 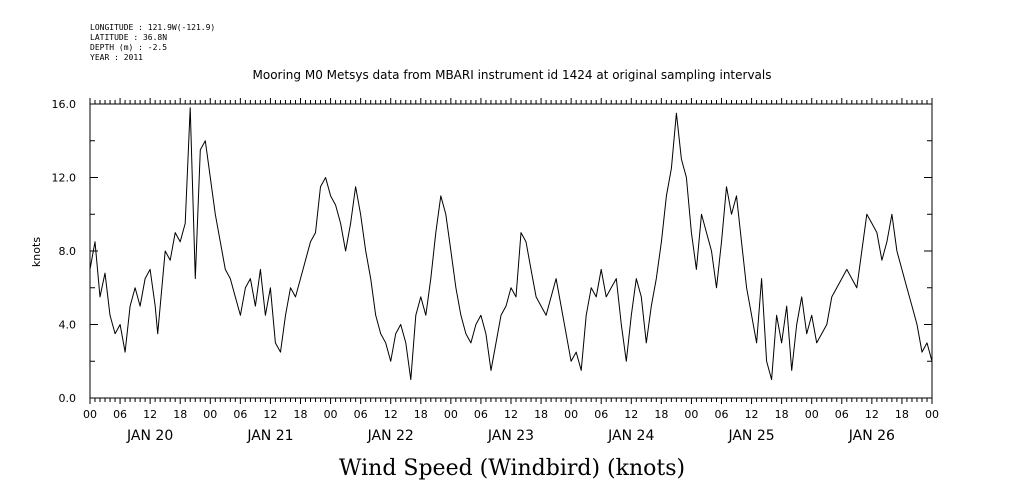 I want to click on x-day-label: JAN 23, so click(x=510, y=436).